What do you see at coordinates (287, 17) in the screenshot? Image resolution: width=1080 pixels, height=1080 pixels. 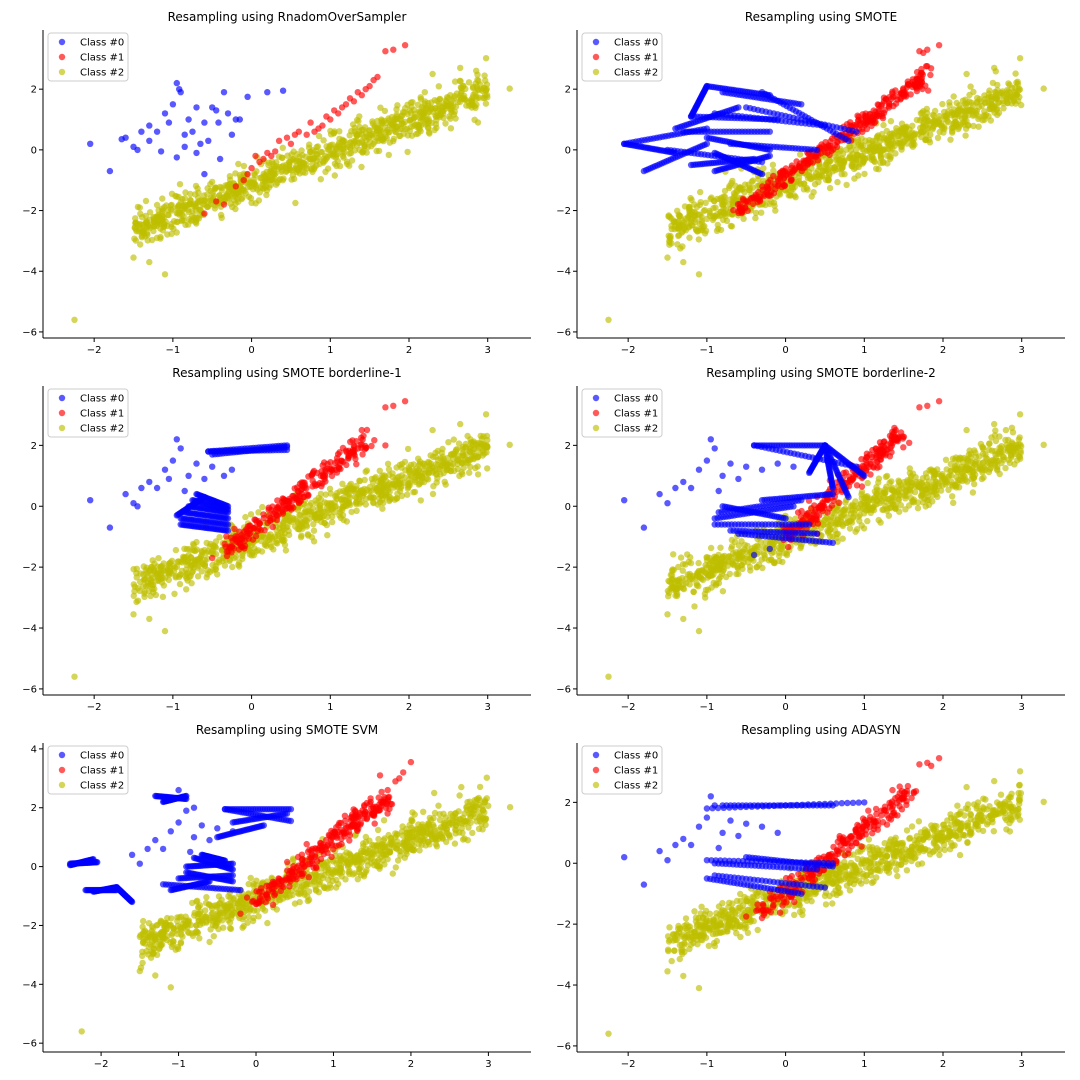 I see `subplot-title: Resampling using RnadomOverSampler` at bounding box center [287, 17].